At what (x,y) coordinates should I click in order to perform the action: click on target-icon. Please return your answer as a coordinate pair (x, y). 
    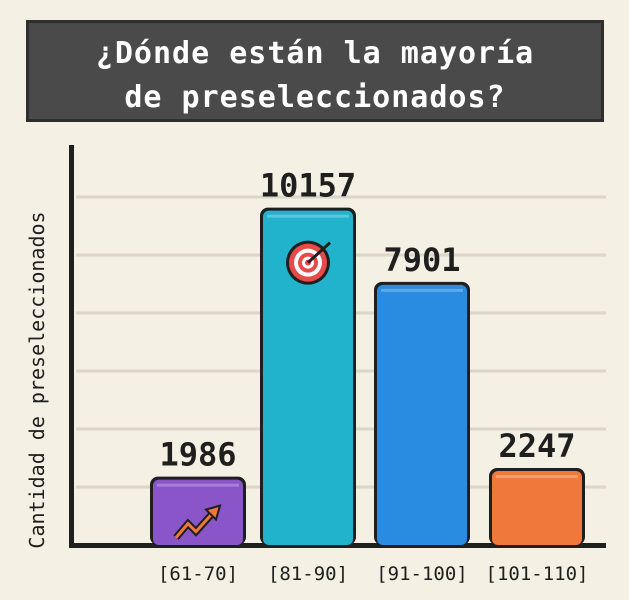
    Looking at the image, I should click on (309, 262).